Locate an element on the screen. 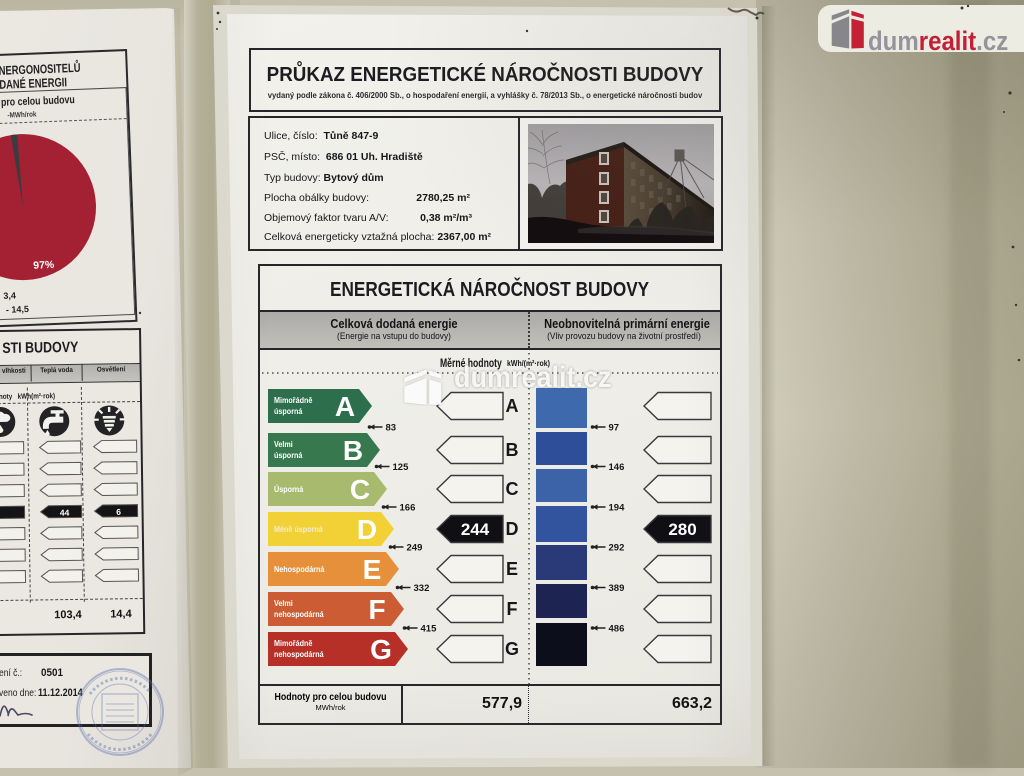  svg-text: 280 is located at coordinates (682, 529).